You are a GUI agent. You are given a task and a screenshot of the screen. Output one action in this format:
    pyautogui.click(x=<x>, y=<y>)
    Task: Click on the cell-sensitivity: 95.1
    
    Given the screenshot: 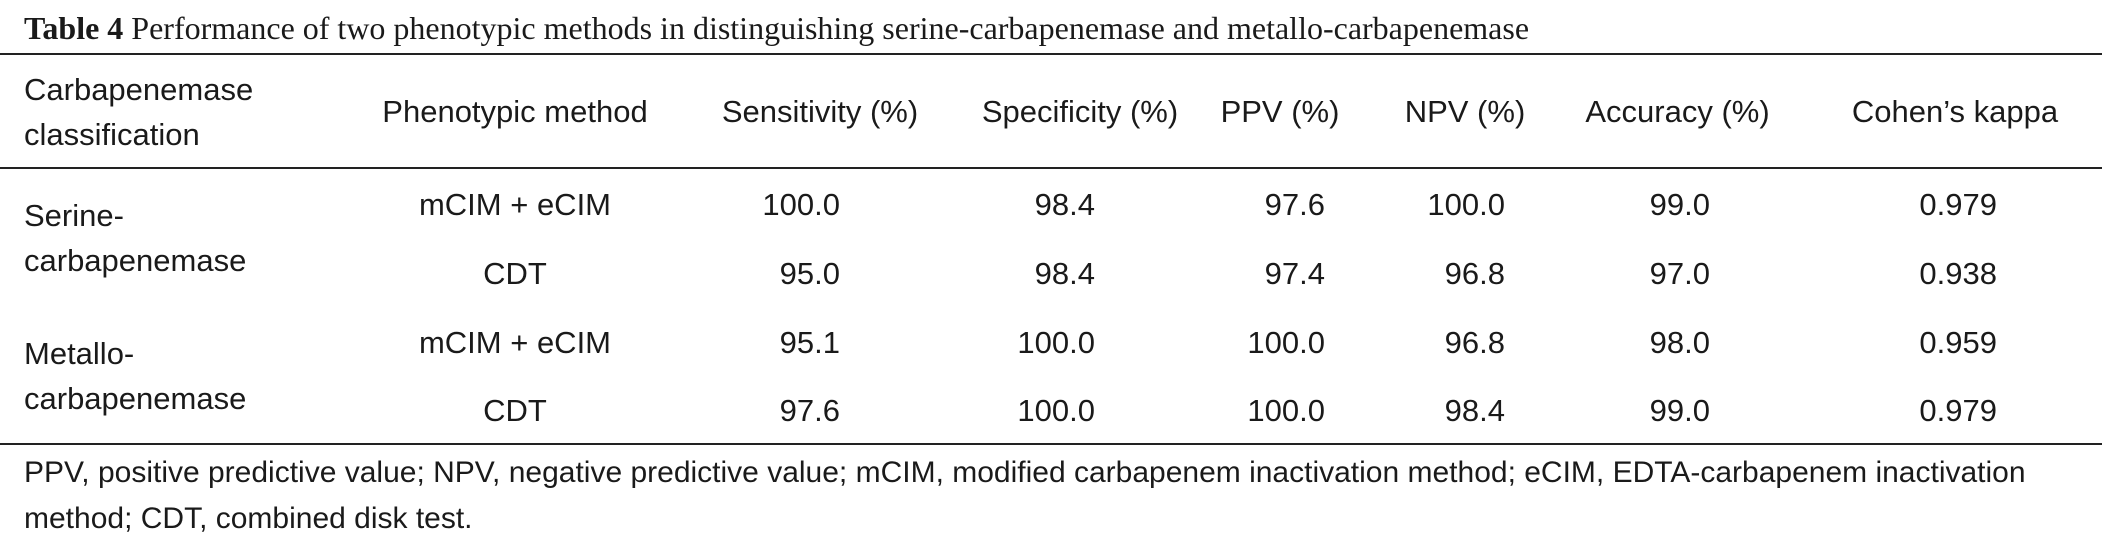 What is the action you would take?
    pyautogui.click(x=809, y=342)
    